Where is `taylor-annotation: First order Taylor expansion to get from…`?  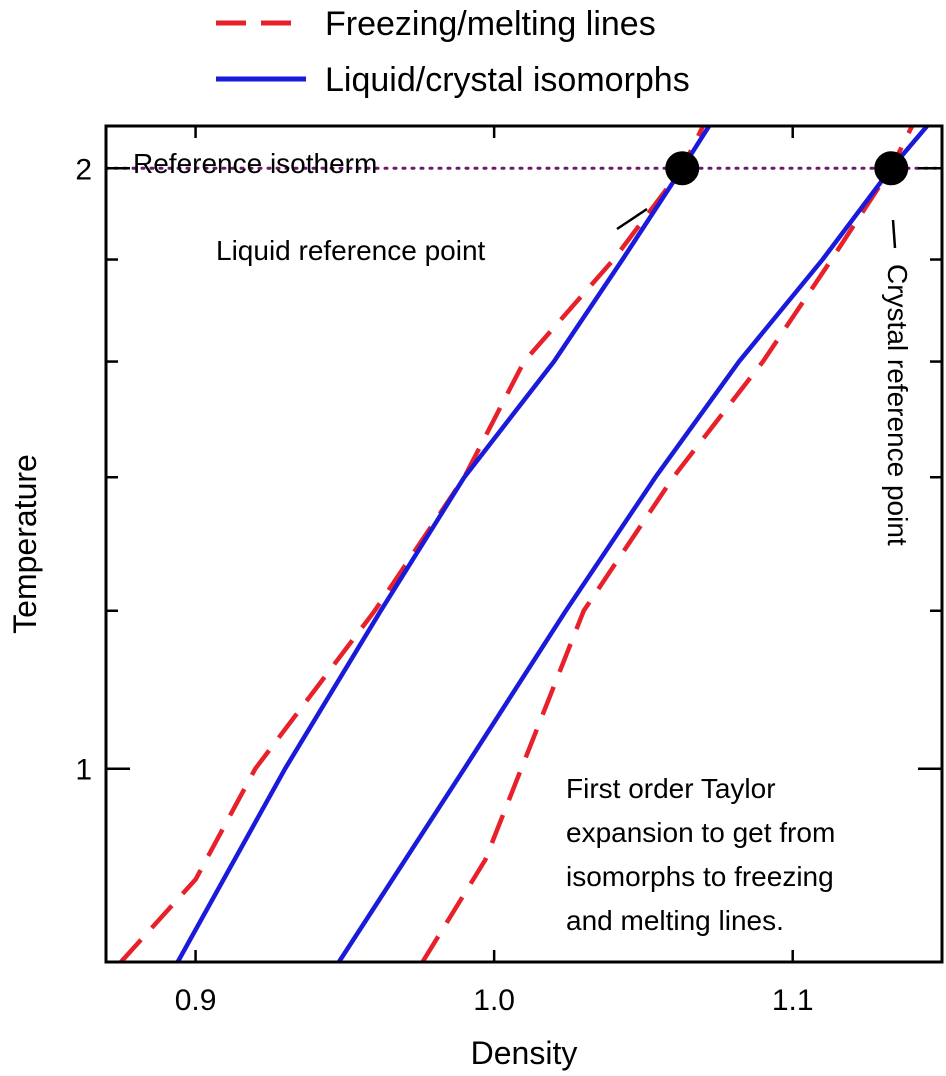 taylor-annotation: First order Taylor expansion to get from… is located at coordinates (700, 854).